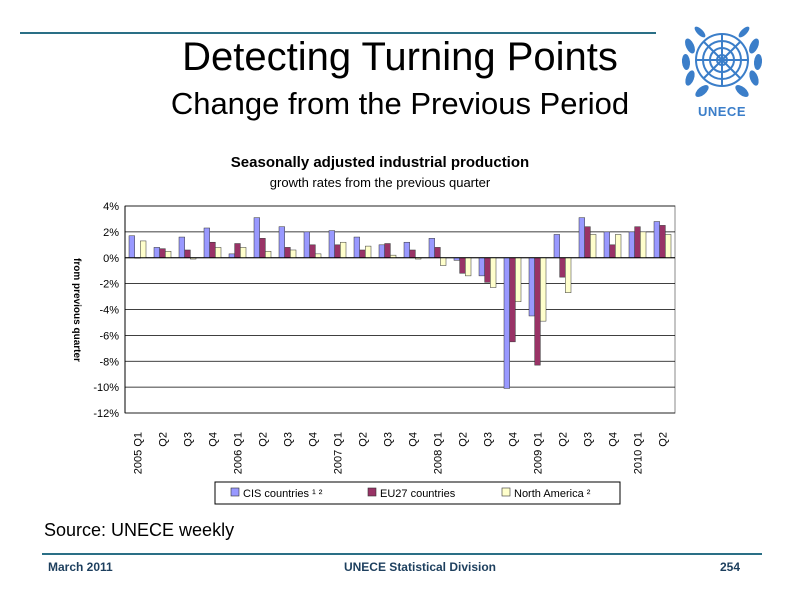 The image size is (800, 600). I want to click on legend-label: North America ², so click(552, 494).